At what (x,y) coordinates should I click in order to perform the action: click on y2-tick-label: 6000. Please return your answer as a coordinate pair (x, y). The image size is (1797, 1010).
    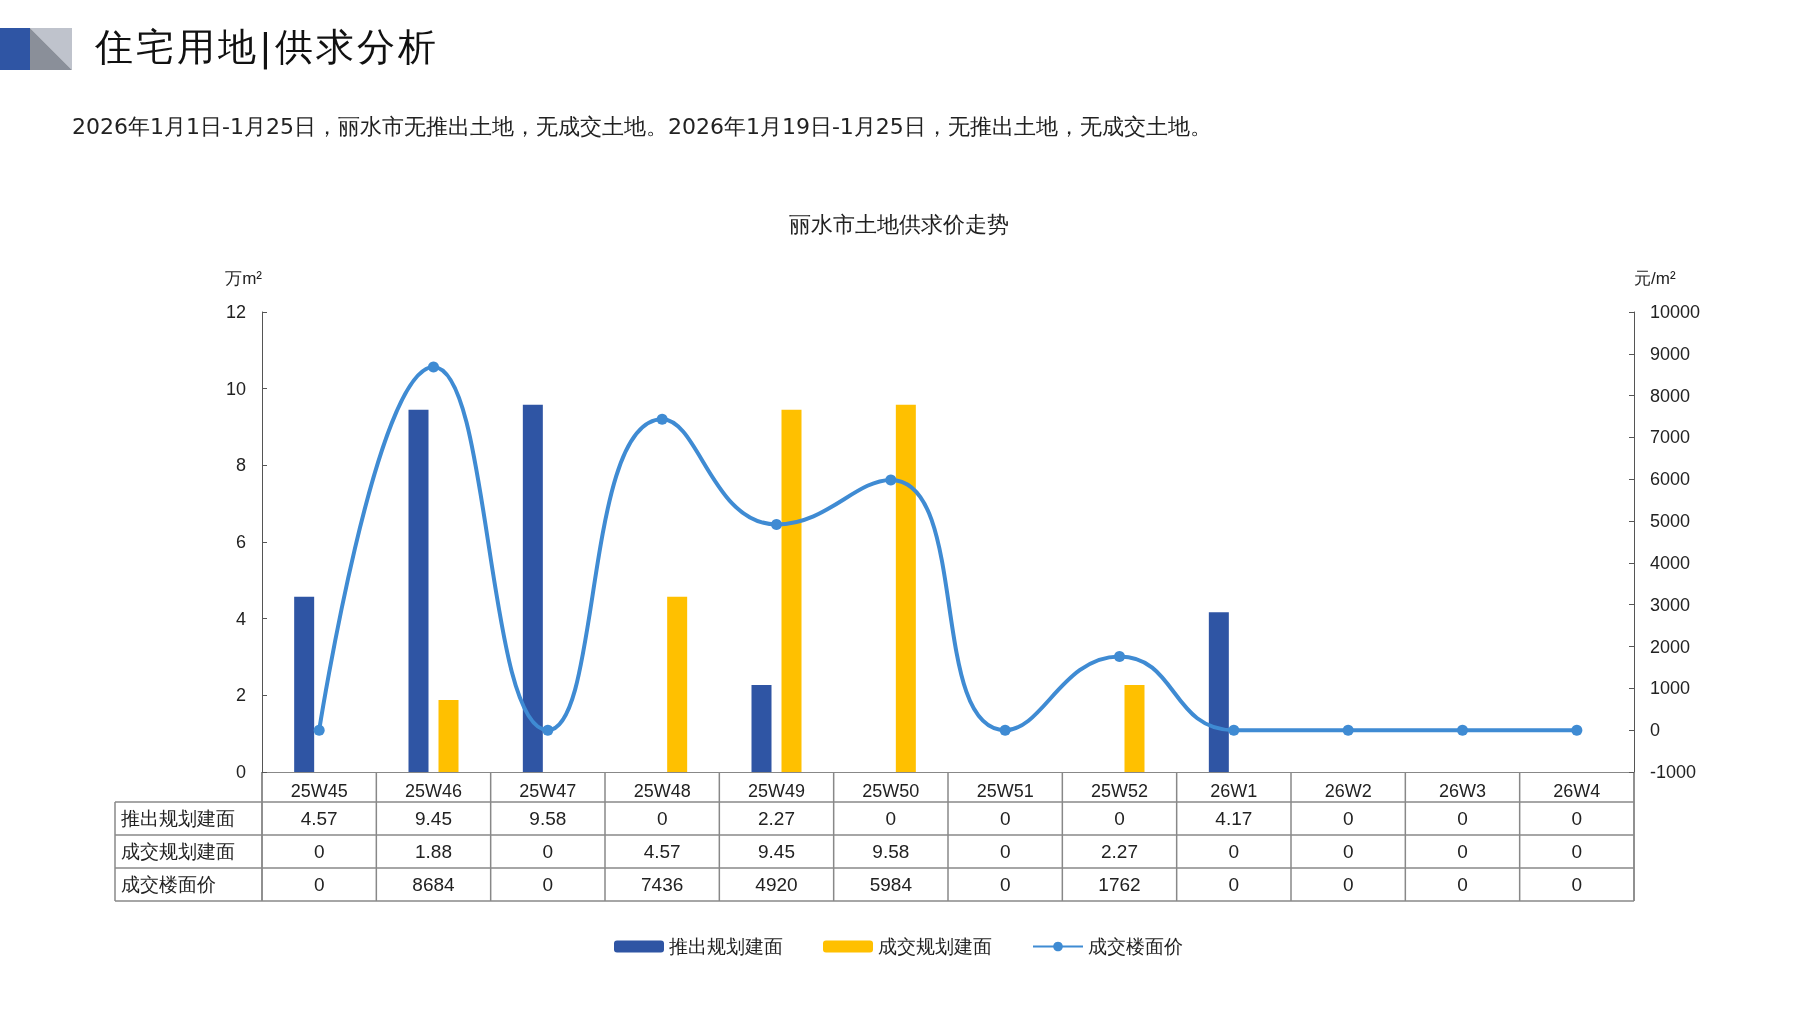
    Looking at the image, I should click on (1670, 479).